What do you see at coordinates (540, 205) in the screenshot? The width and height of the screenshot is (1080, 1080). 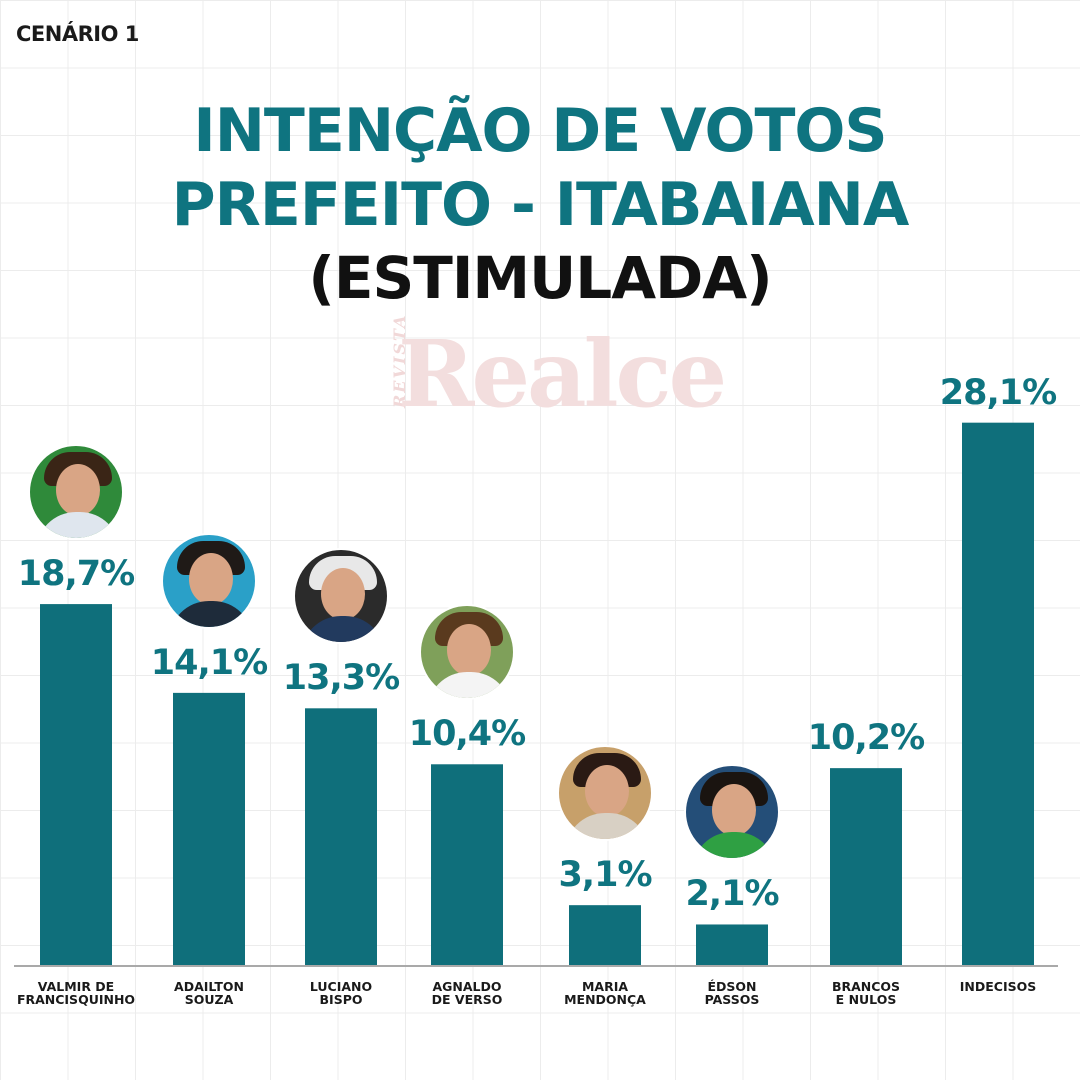 I see `chart-title-line-2: PREFEITO - ITABAIANA` at bounding box center [540, 205].